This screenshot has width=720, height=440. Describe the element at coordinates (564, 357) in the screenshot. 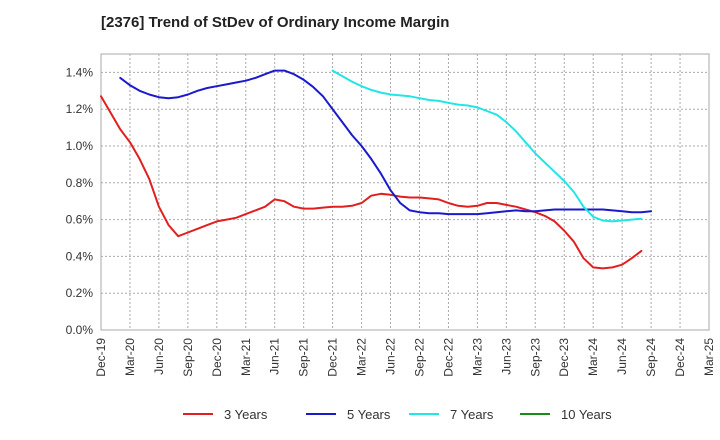

I see `x-tick-label: Dec-23` at that location.